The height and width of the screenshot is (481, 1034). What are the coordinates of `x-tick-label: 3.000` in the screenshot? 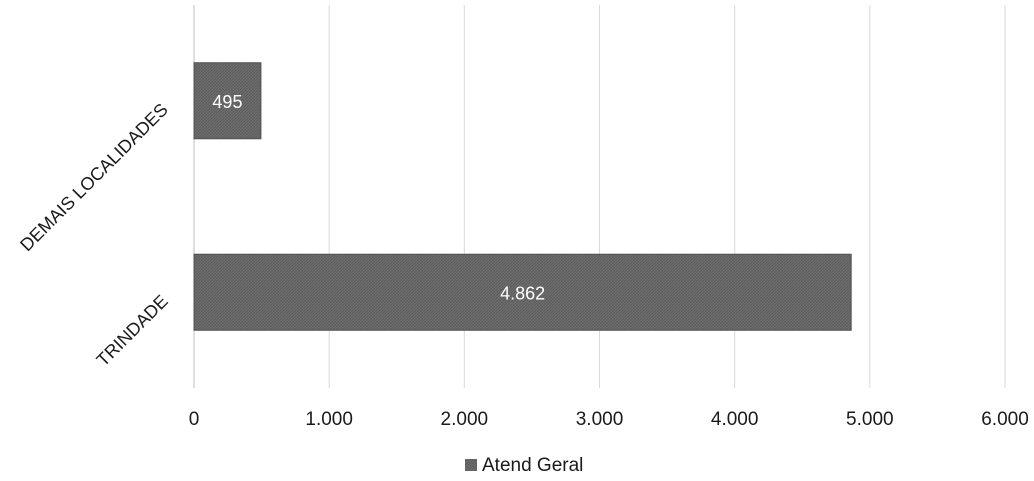 It's located at (600, 419).